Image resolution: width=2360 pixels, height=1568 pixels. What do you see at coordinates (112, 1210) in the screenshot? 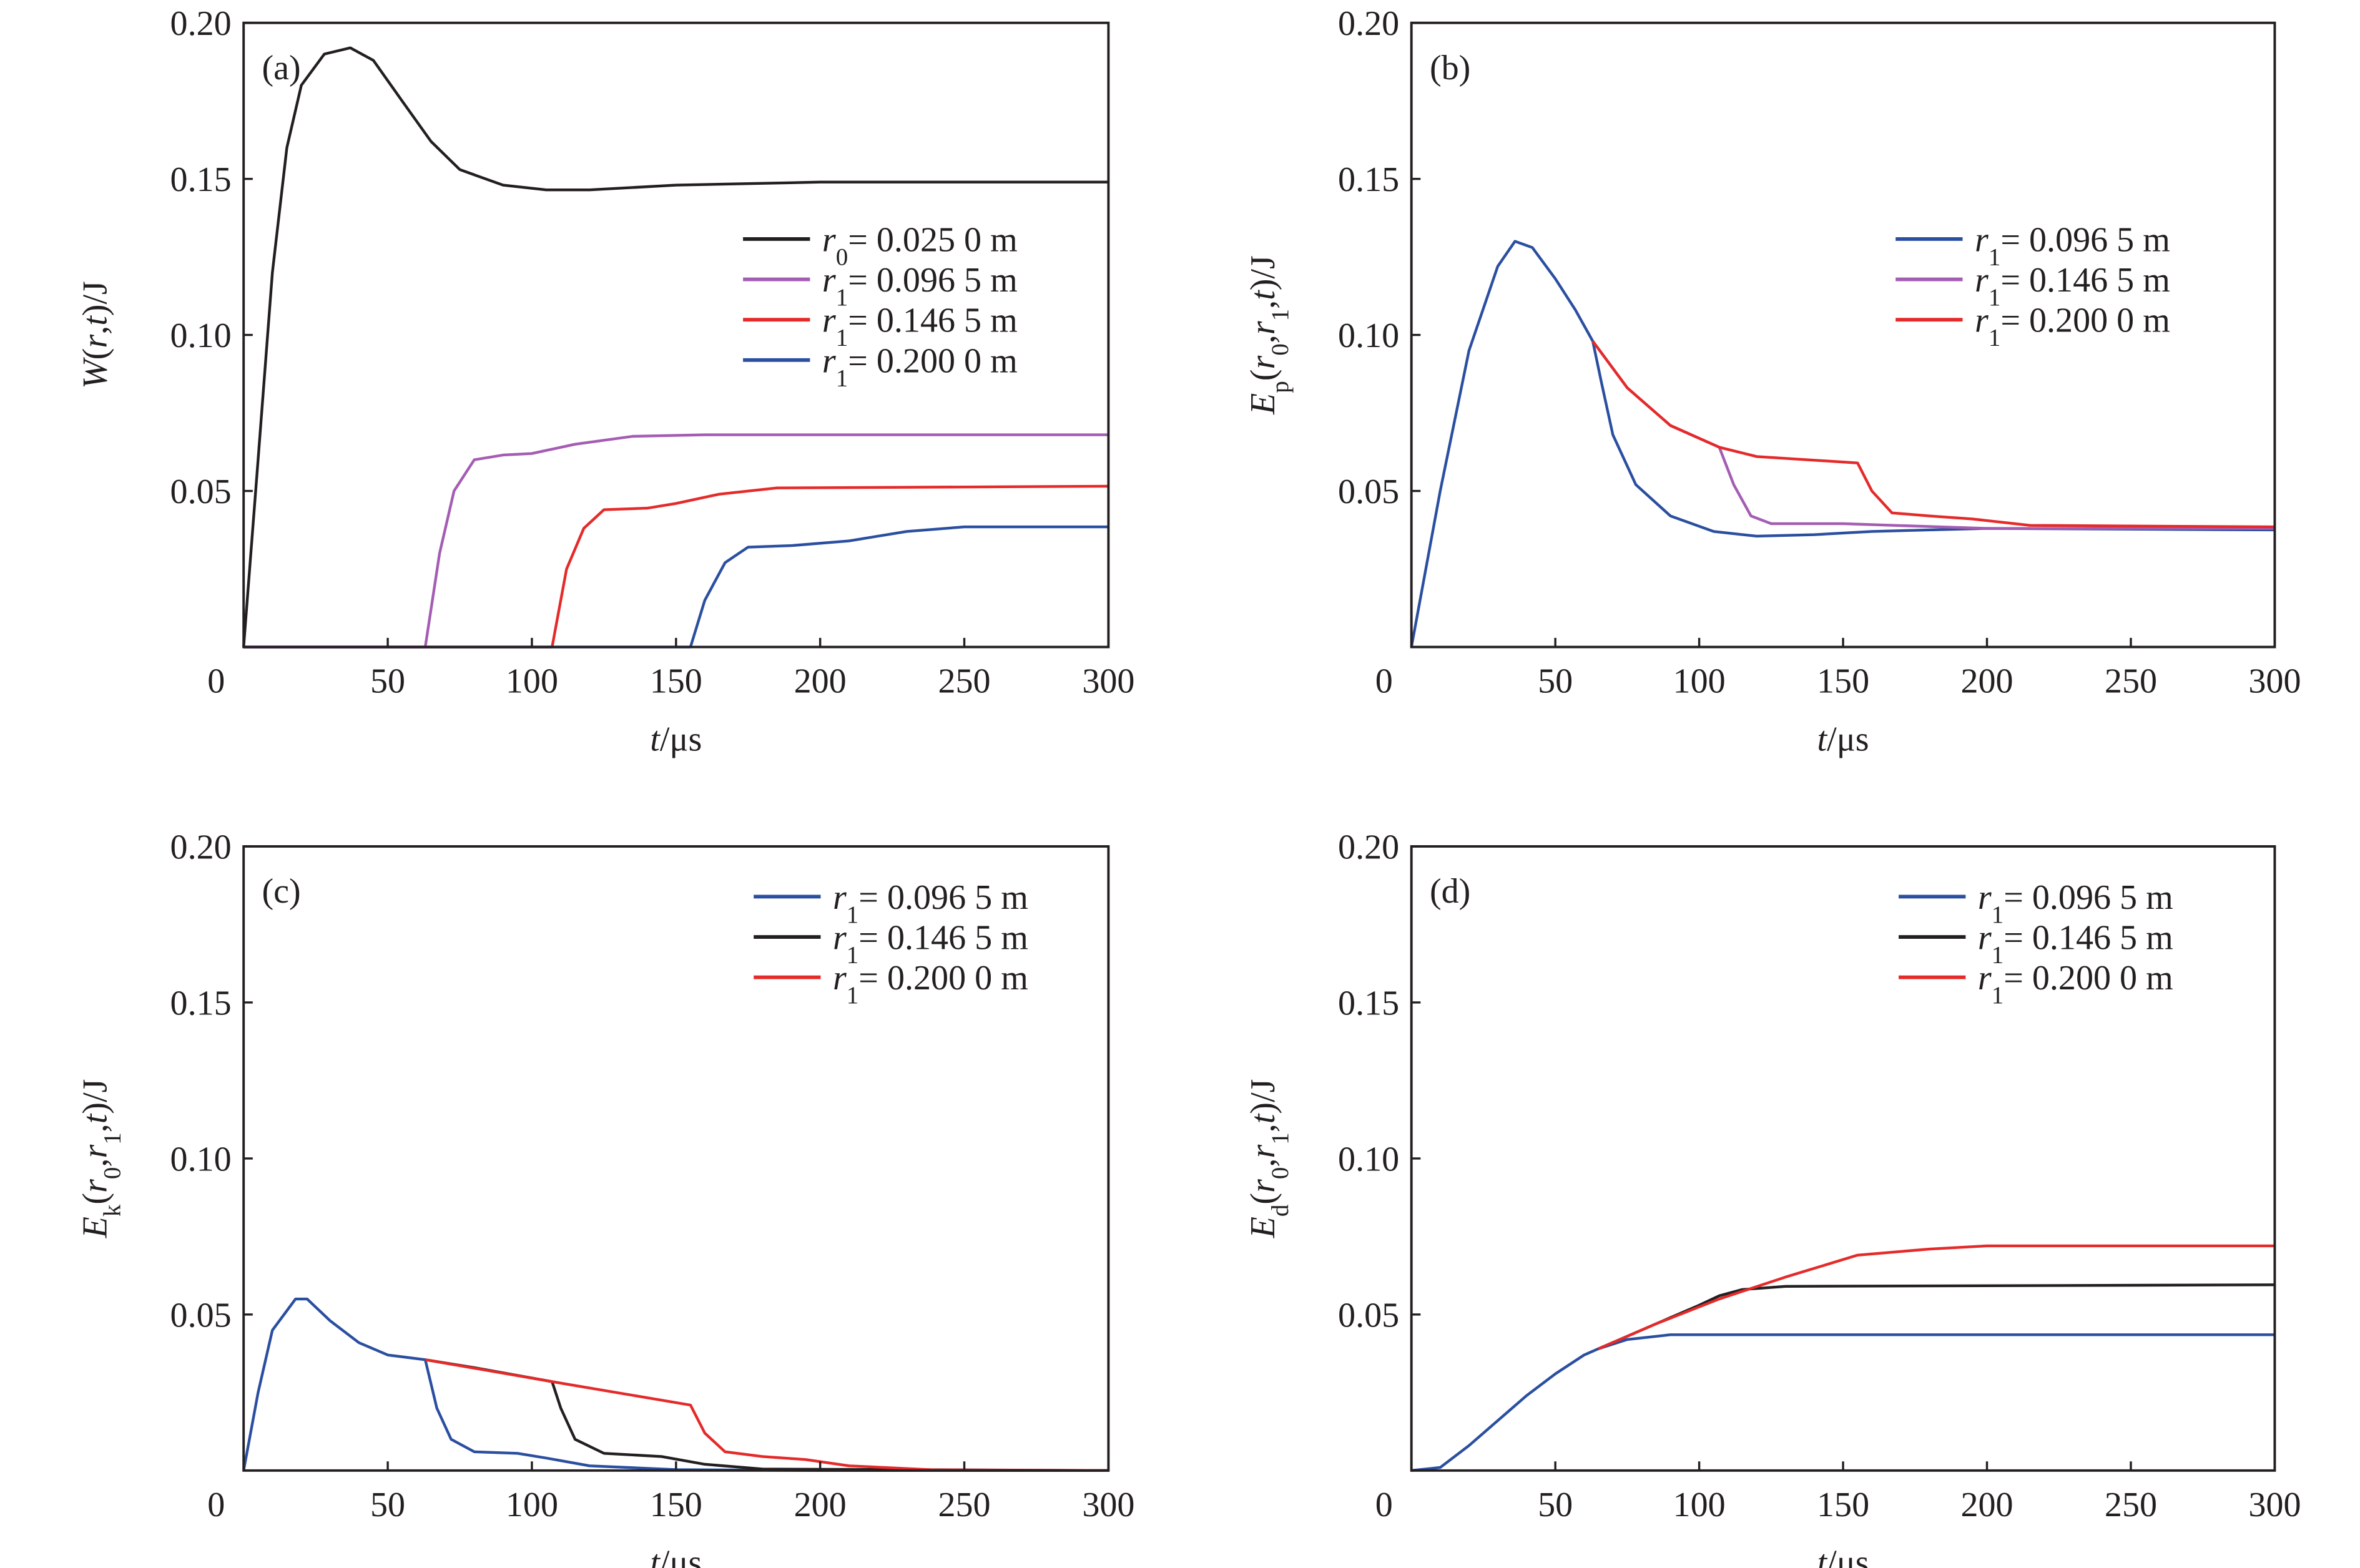
I see `label-part: k` at bounding box center [112, 1210].